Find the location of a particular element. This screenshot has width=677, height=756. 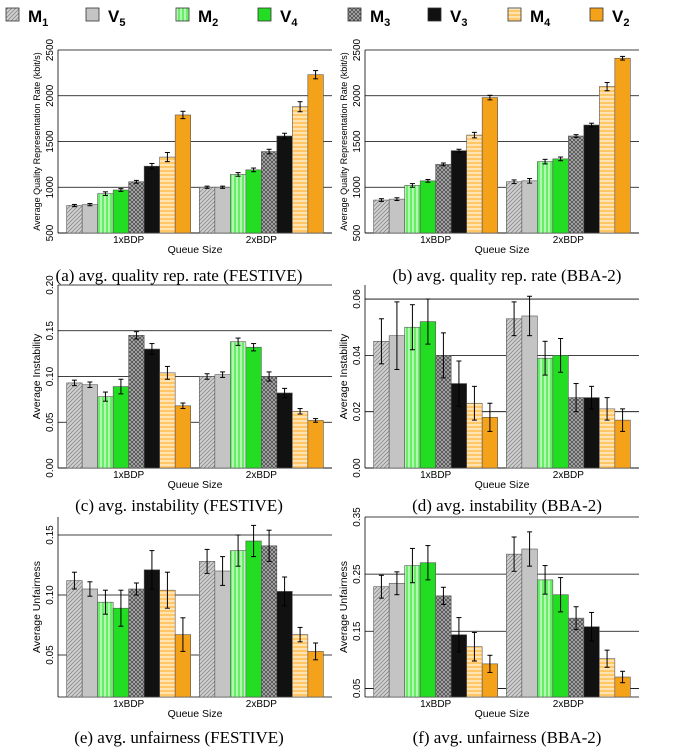

y-tick-label: 1000 is located at coordinates (357, 187).